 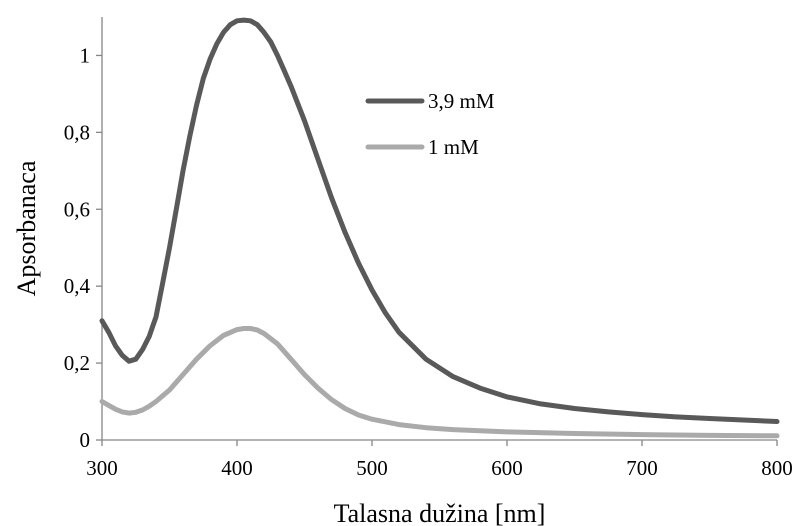 What do you see at coordinates (777, 468) in the screenshot?
I see `x-tick-label: 800` at bounding box center [777, 468].